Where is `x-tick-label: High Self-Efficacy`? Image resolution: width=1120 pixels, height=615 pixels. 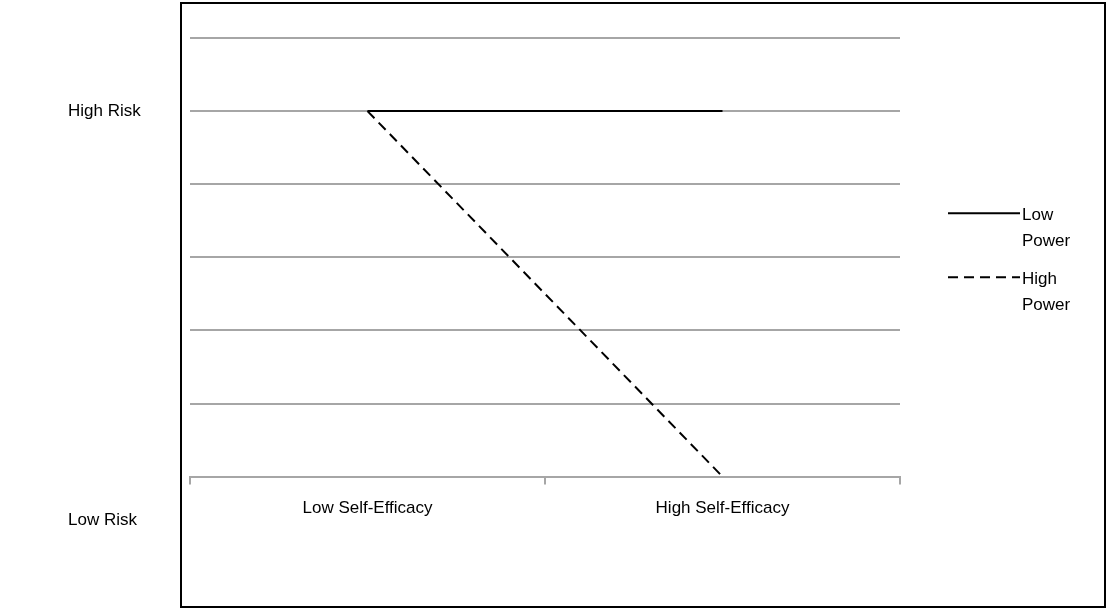 x-tick-label: High Self-Efficacy is located at coordinates (722, 508).